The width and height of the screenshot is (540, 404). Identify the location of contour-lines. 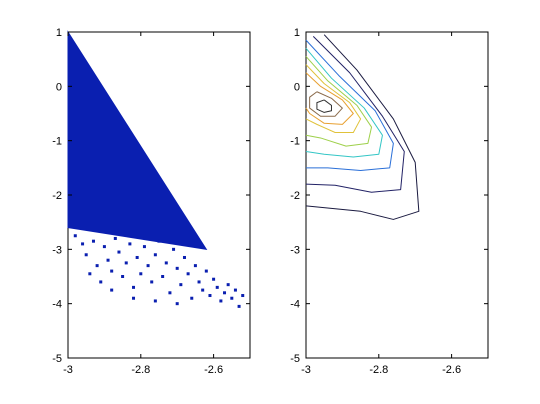
(362, 127).